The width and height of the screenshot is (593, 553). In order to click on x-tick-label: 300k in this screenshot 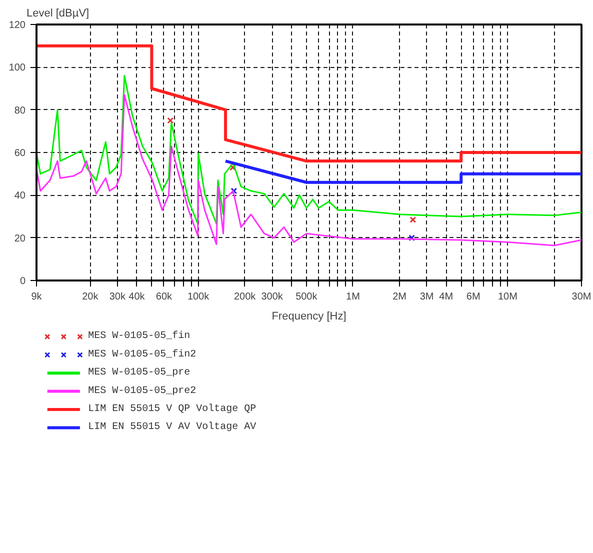, I will do `click(272, 297)`.